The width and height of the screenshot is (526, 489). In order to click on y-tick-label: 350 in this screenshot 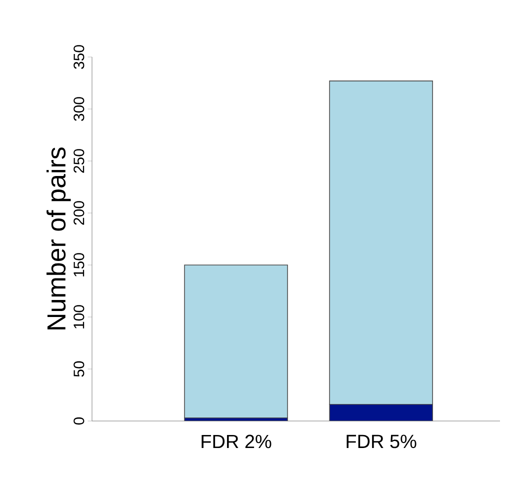, I will do `click(79, 57)`.